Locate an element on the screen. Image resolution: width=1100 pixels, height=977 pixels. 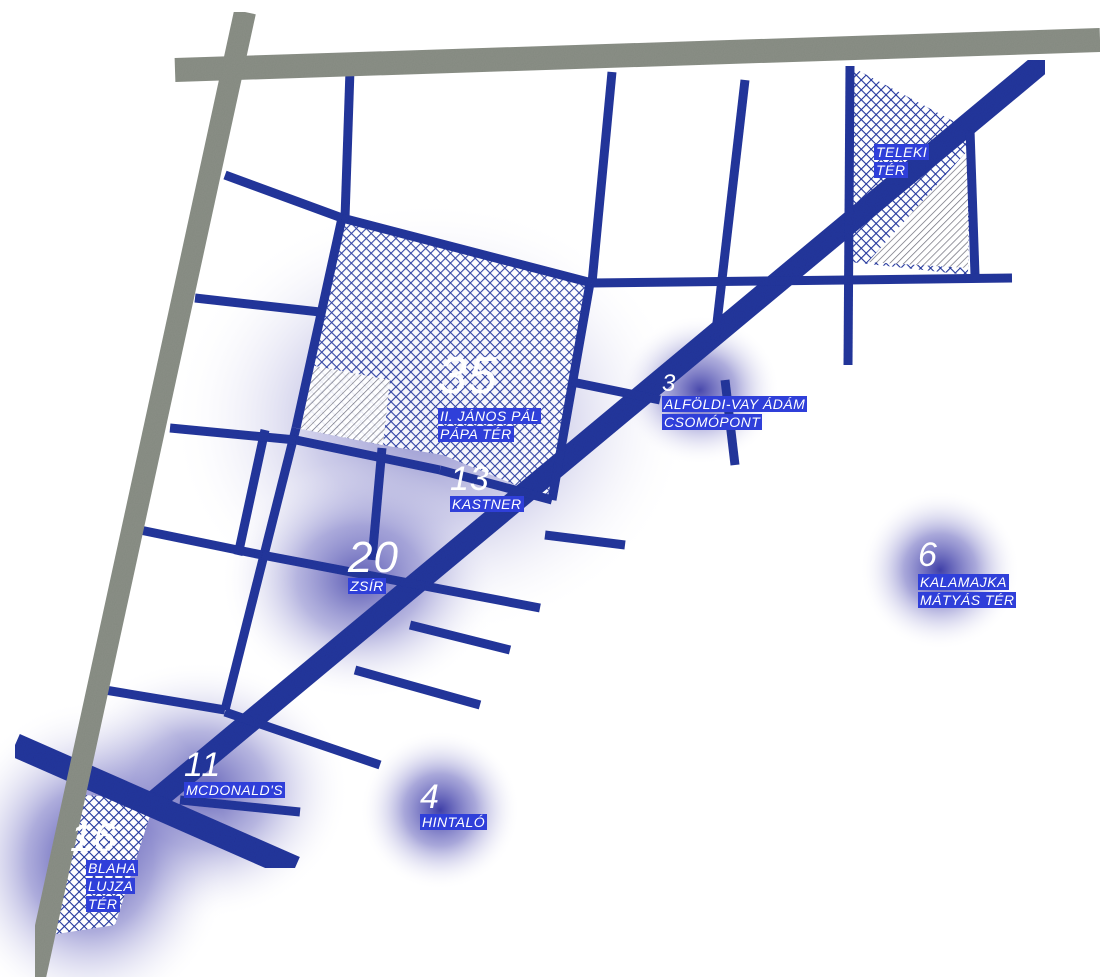
place-alfoldi-vay-adam-csomopont: 3 ALFÖLDI-VAY ÁDÁM CSOMÓPONT is located at coordinates (735, 401).